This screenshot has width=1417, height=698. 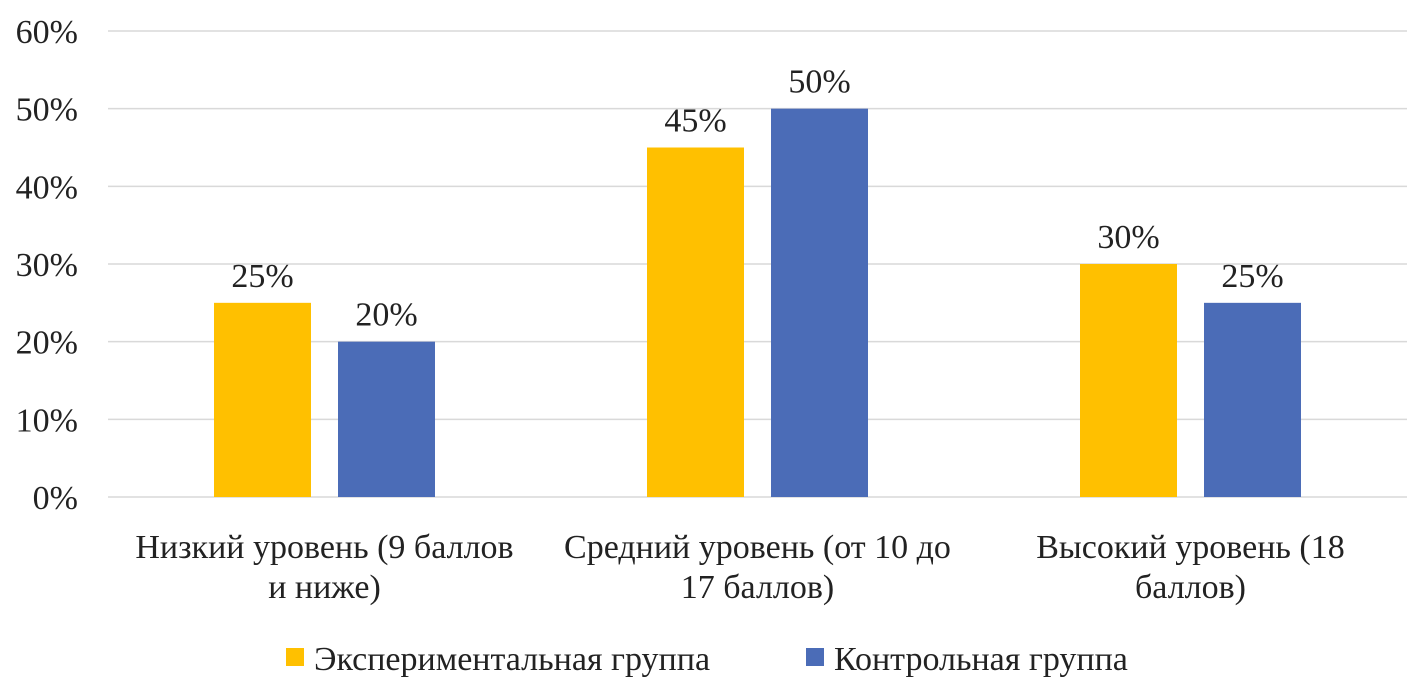 What do you see at coordinates (981, 659) in the screenshot?
I see `legend-label: Контрольная группа` at bounding box center [981, 659].